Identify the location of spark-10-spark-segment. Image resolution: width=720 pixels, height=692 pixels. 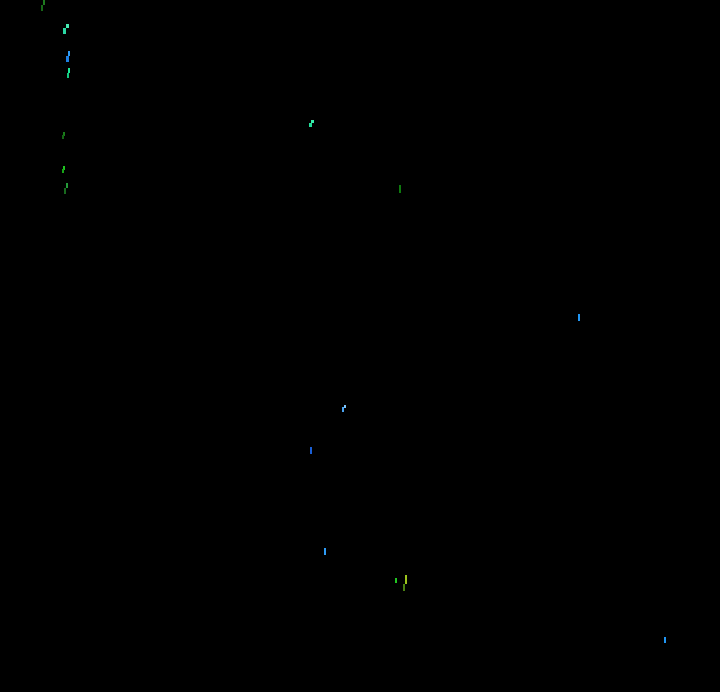
(579, 317).